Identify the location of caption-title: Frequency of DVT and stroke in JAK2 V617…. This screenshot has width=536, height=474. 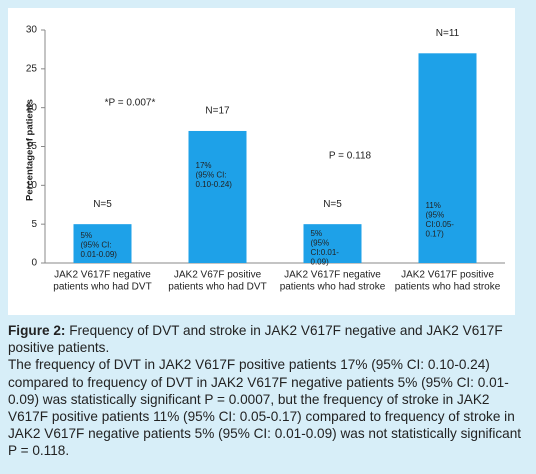
(255, 339).